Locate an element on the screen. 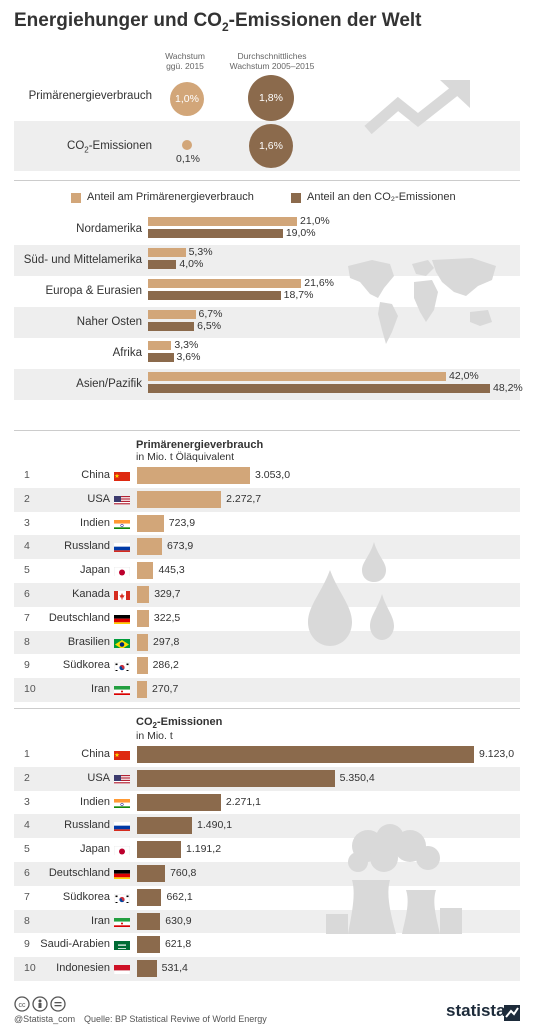  region-bar-value: 18,7% is located at coordinates (298, 295).